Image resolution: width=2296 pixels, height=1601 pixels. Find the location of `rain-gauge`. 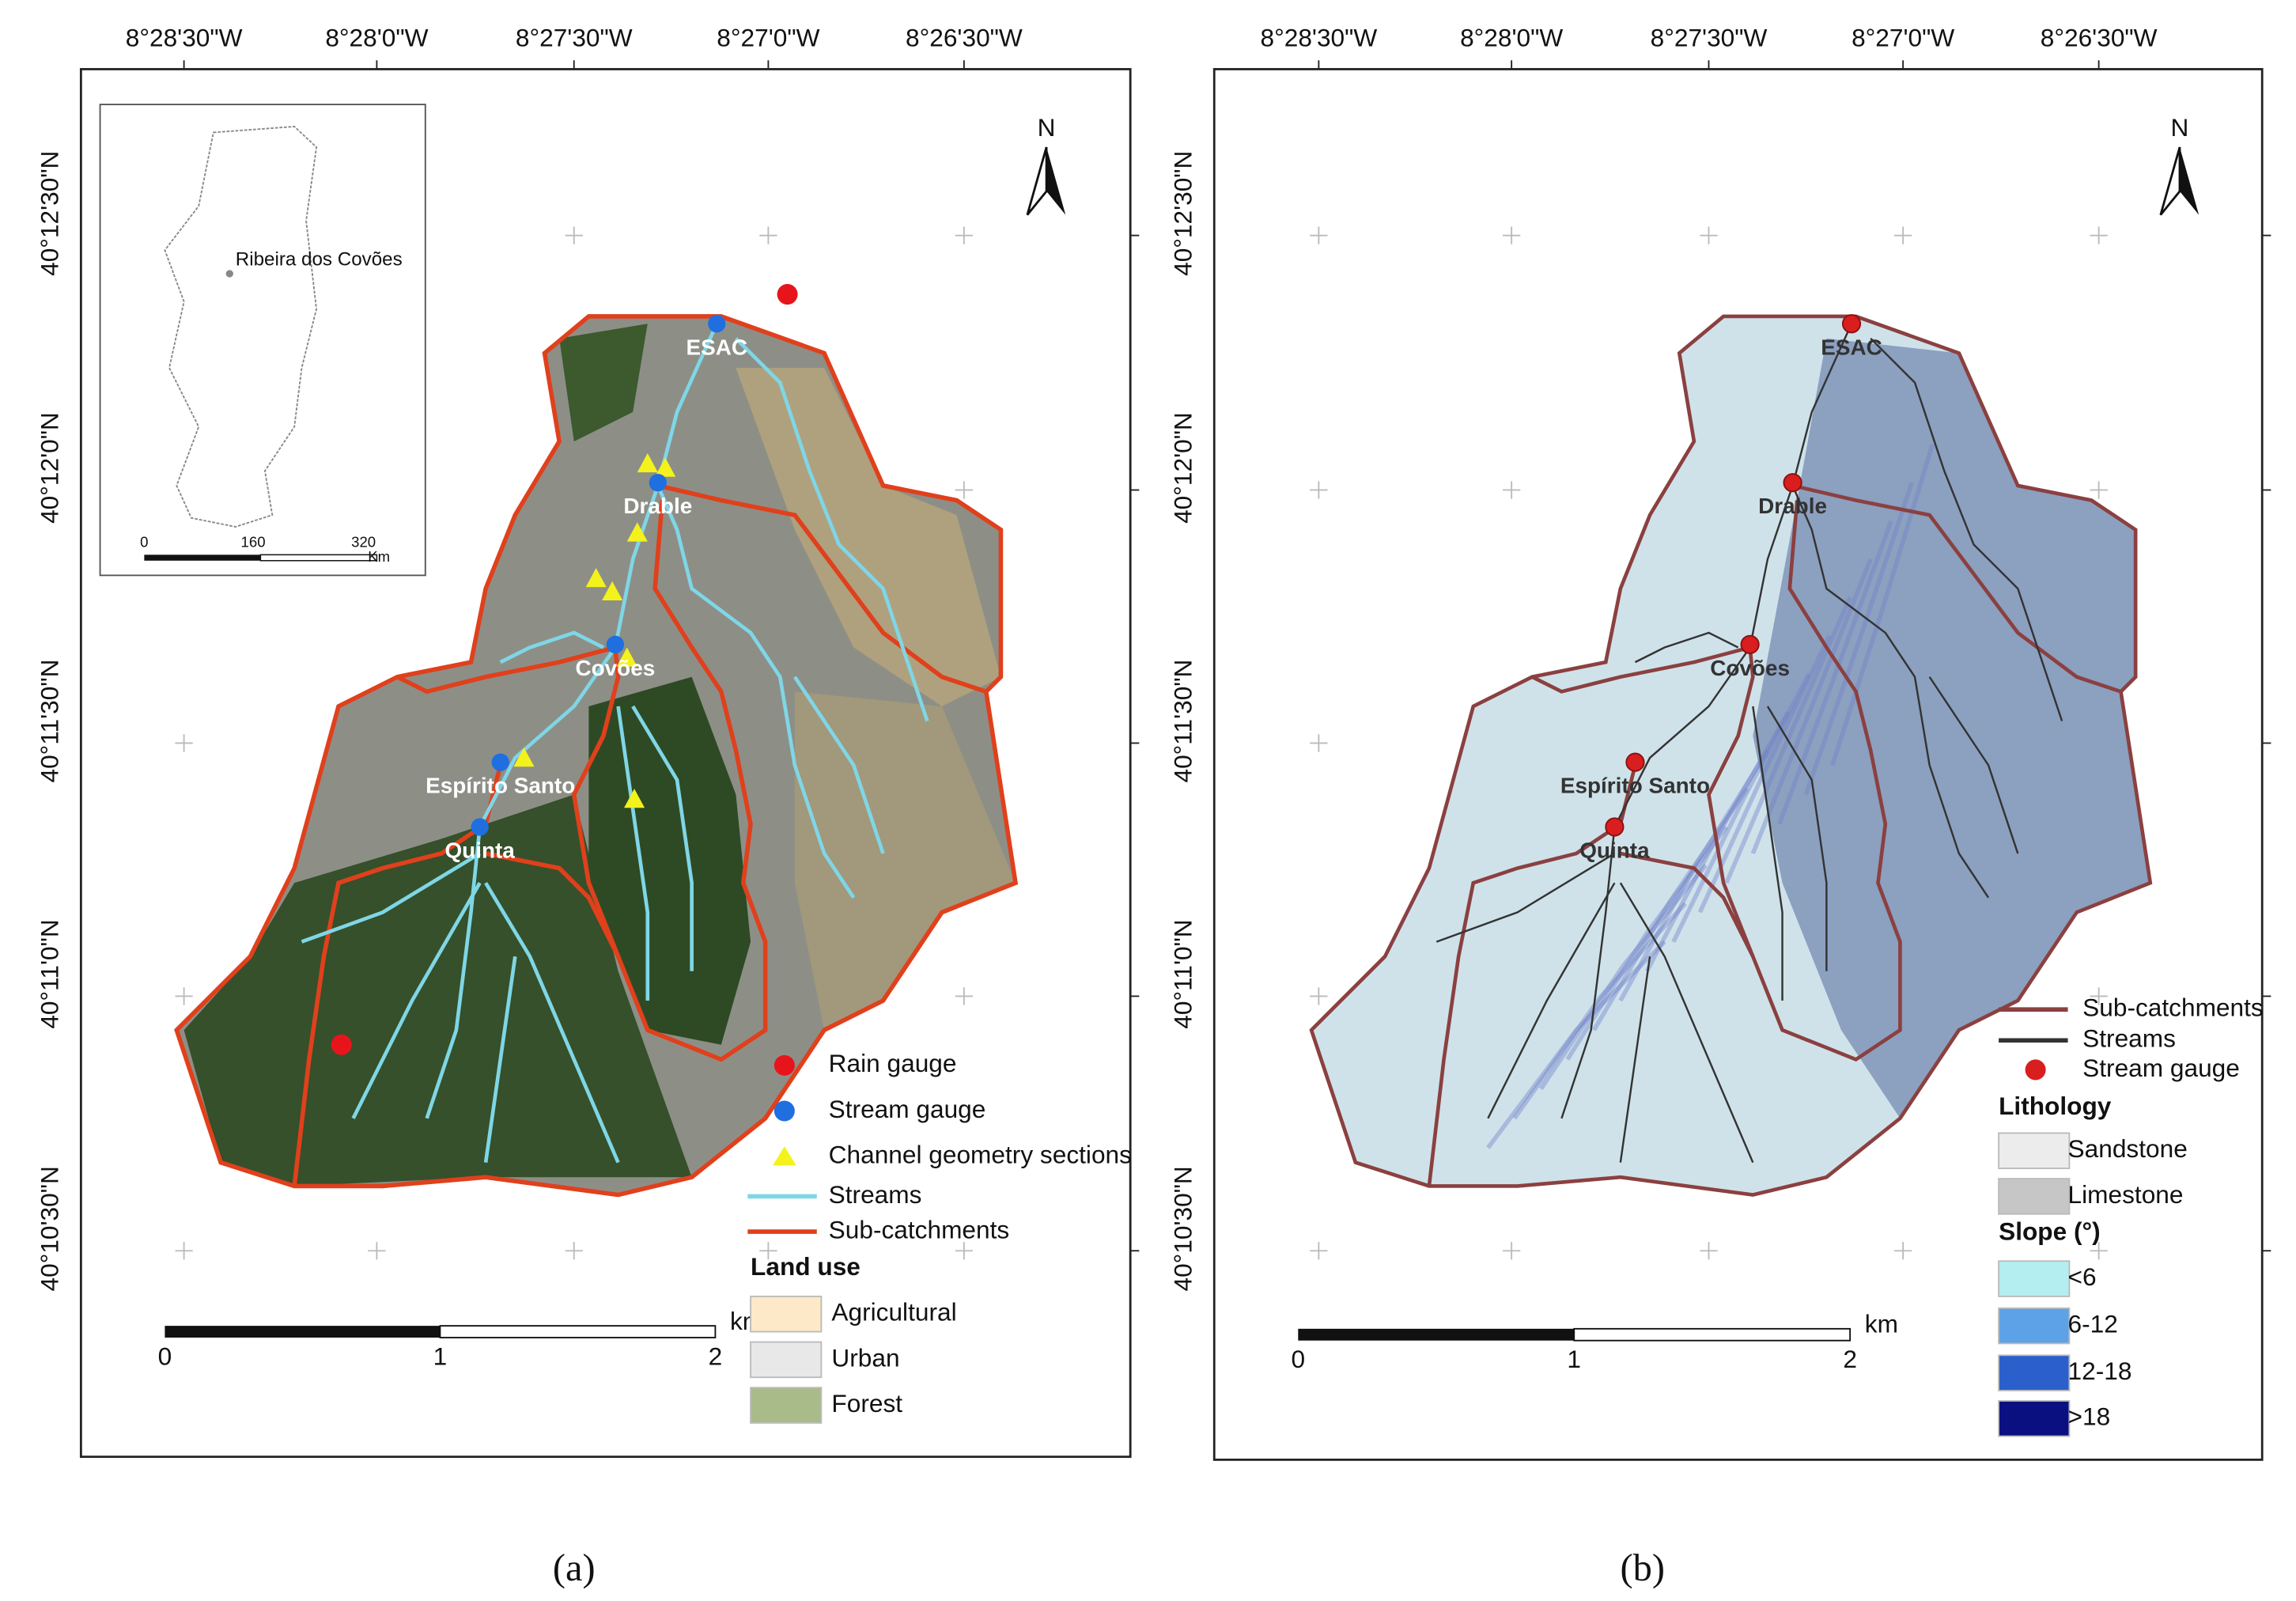

rain-gauge is located at coordinates (341, 1045).